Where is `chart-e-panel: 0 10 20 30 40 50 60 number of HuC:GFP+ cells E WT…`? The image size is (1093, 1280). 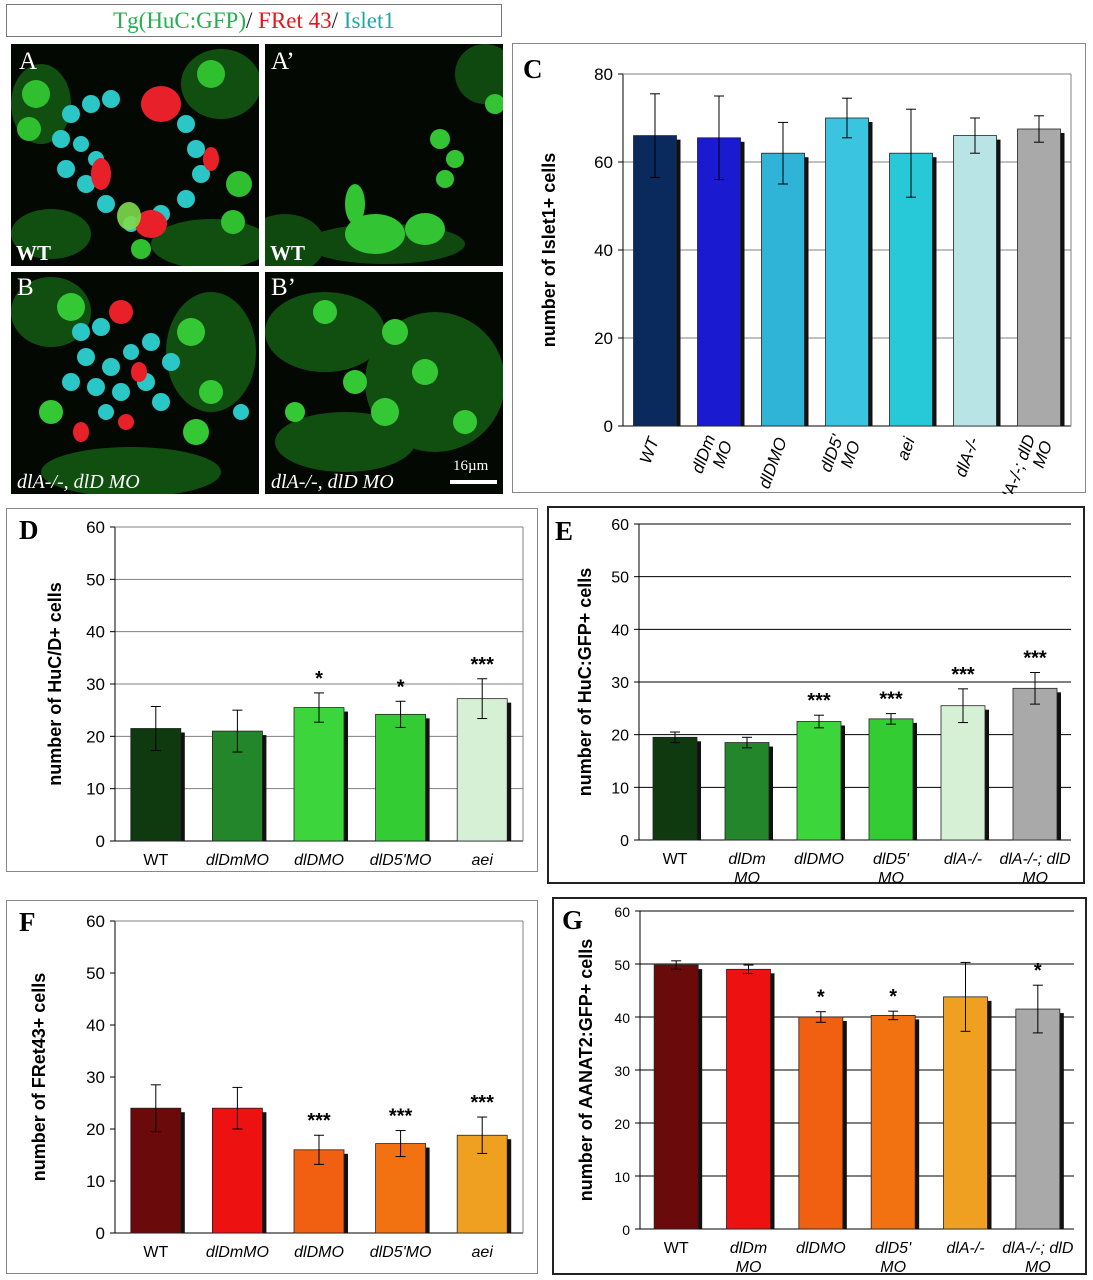
chart-e-panel: 0 10 20 30 40 50 60 number of HuC:GFP+ cells E WT… is located at coordinates (816, 696).